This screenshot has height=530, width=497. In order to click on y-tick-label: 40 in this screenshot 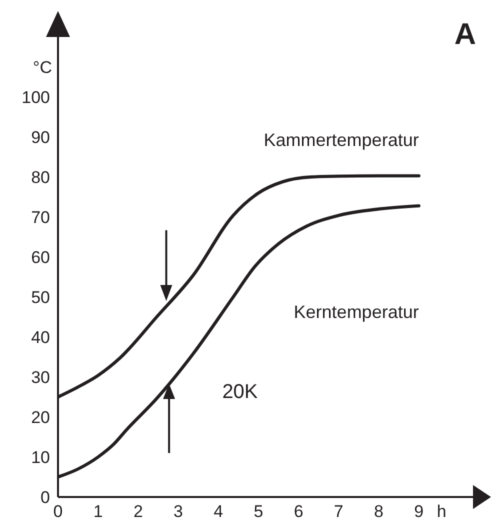, I will do `click(40, 338)`.